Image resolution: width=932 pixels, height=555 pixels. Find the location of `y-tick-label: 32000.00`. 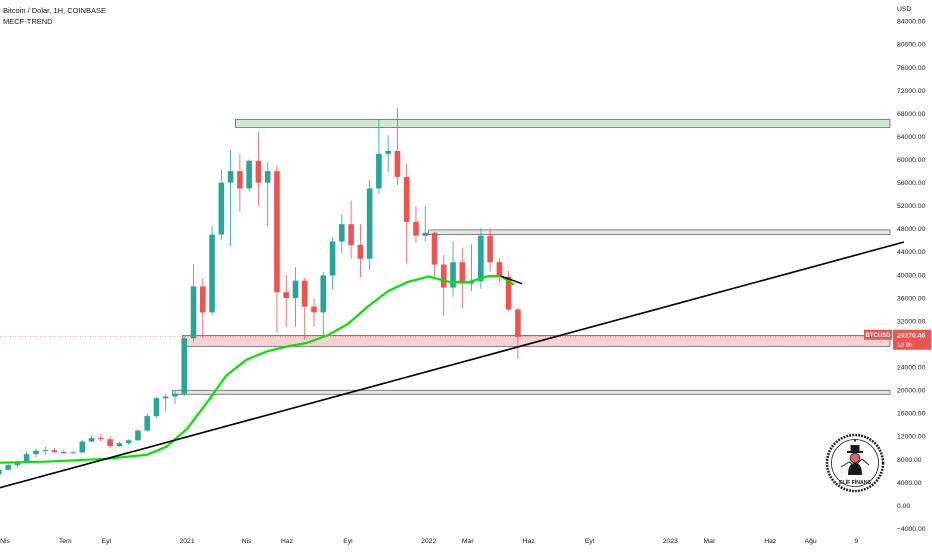

y-tick-label: 32000.00 is located at coordinates (911, 321).